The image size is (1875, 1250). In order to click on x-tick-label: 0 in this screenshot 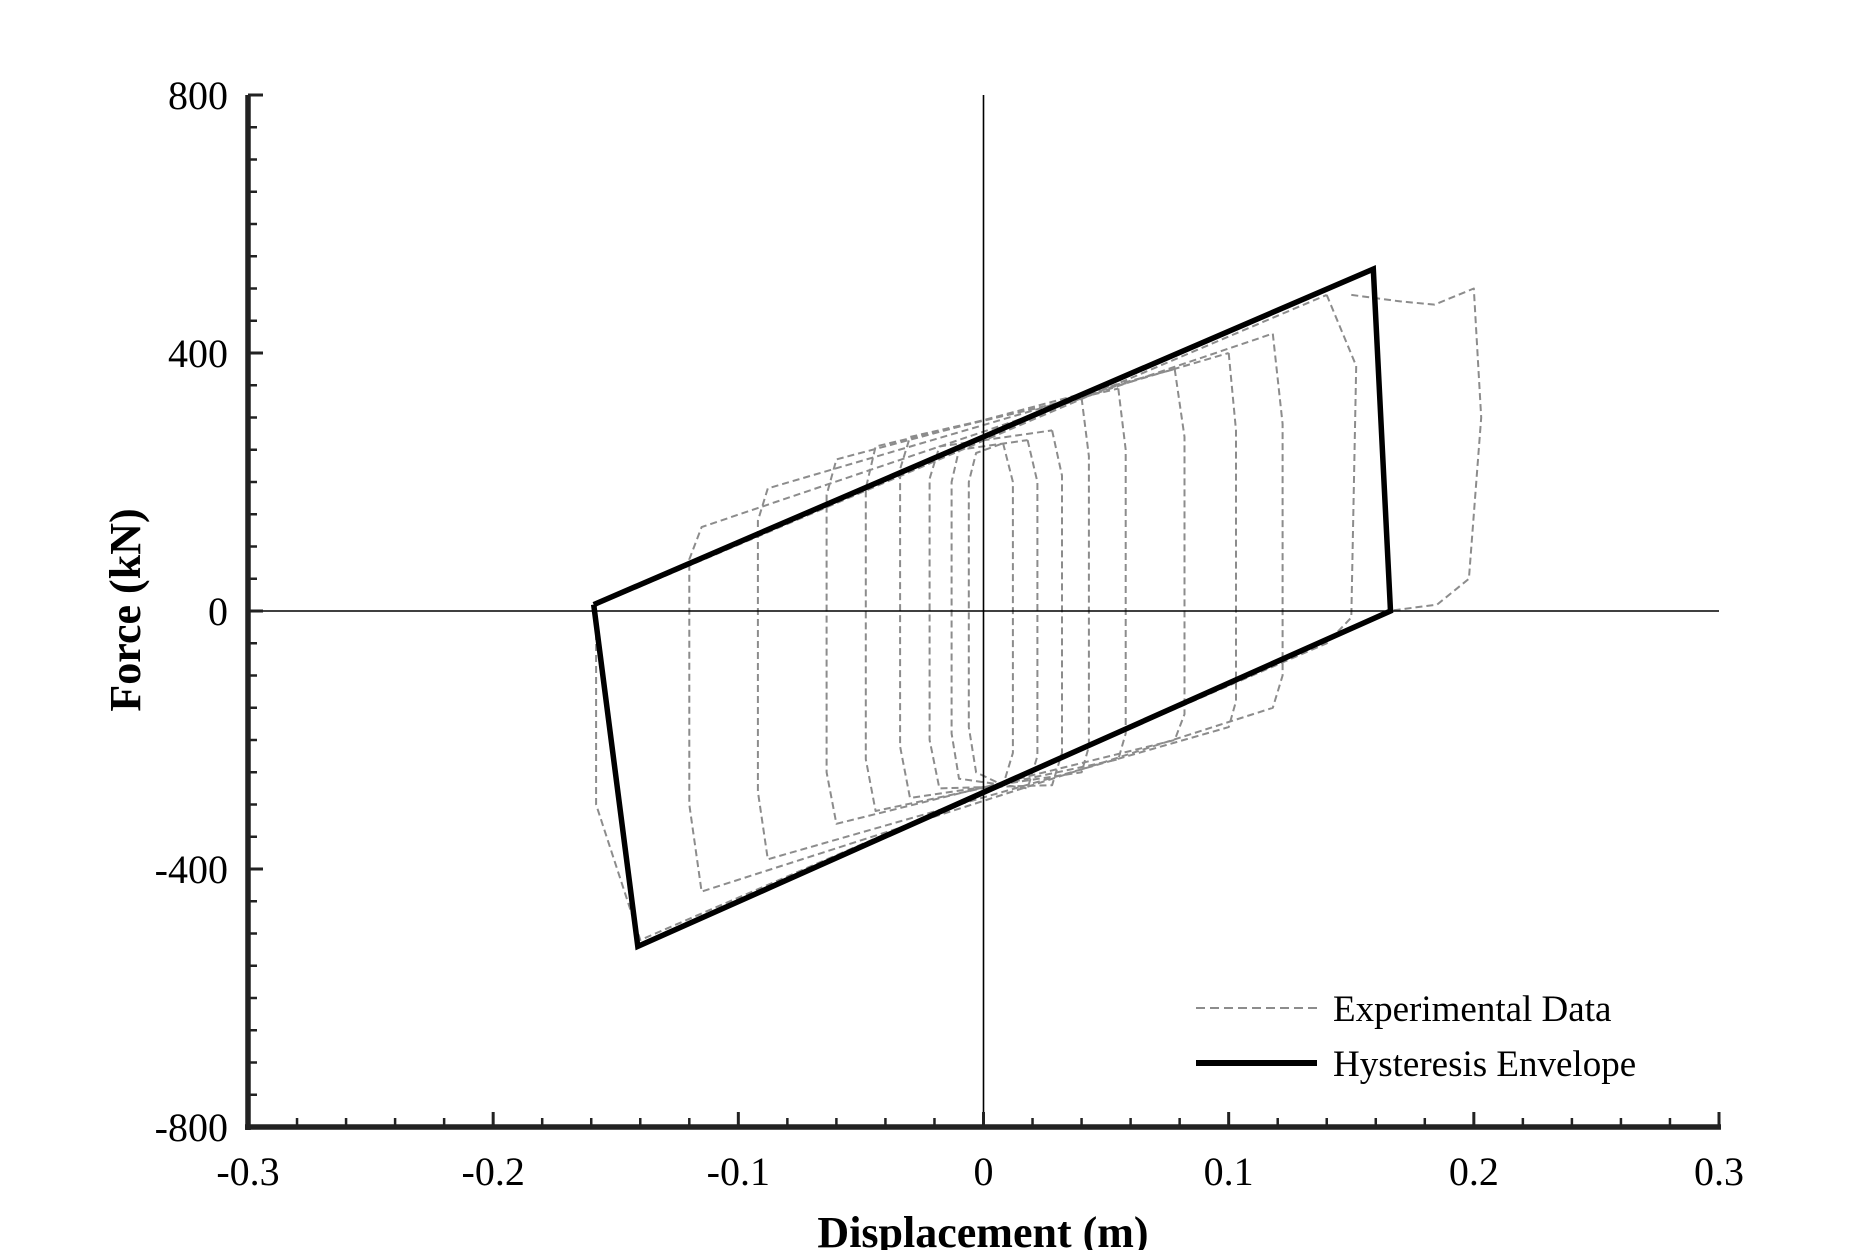, I will do `click(984, 1171)`.